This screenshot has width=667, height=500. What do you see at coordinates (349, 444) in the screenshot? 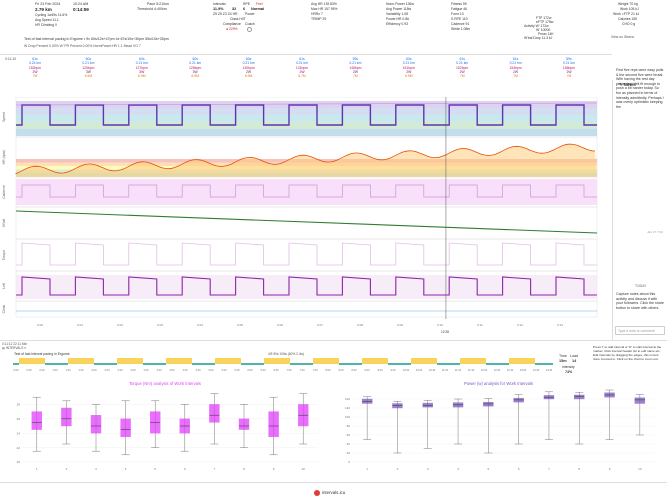
I see `y-tick-label: 40` at bounding box center [349, 444].